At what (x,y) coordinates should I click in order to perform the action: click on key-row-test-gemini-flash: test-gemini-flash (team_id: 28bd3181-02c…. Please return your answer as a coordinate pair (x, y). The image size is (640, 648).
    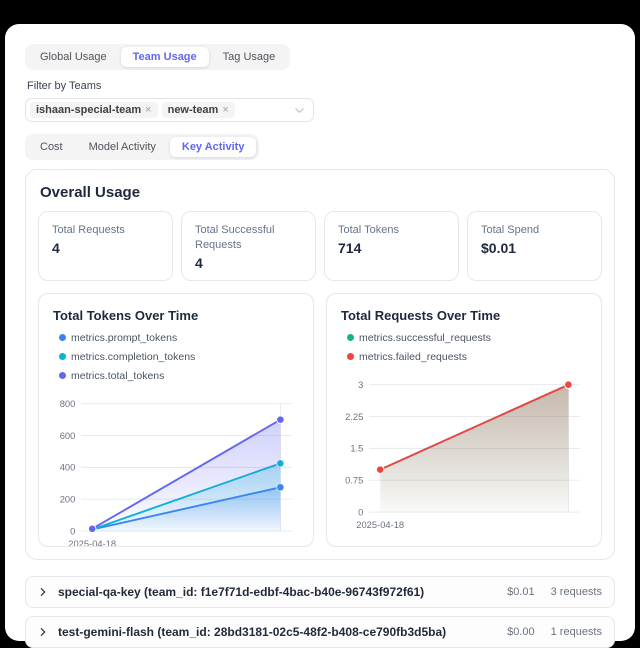
    Looking at the image, I should click on (320, 632).